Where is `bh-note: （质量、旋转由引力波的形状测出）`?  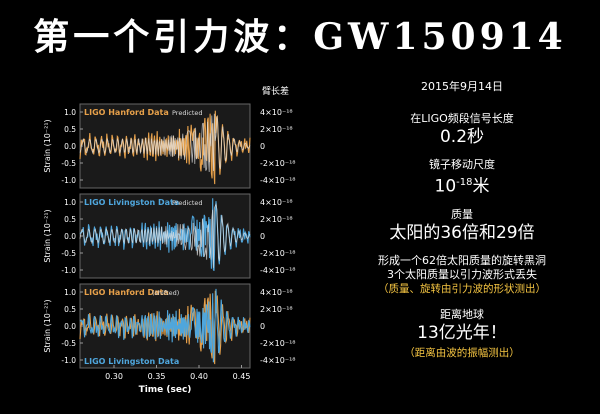 bh-note: （质量、旋转由引力波的形状测出） is located at coordinates (462, 288).